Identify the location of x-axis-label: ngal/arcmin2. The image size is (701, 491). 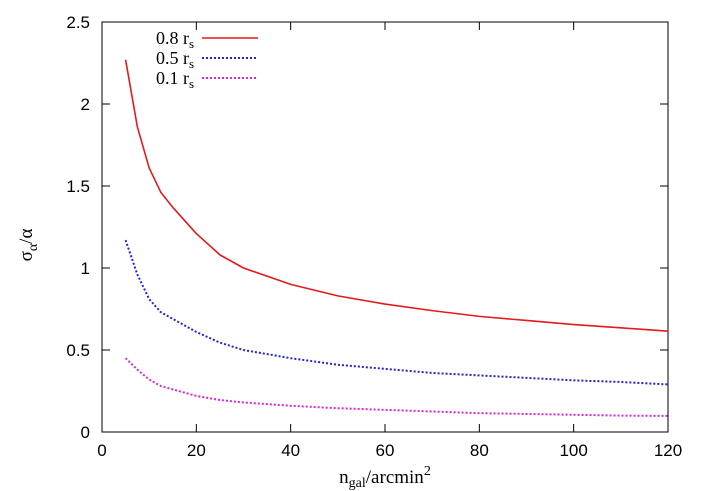
(385, 477).